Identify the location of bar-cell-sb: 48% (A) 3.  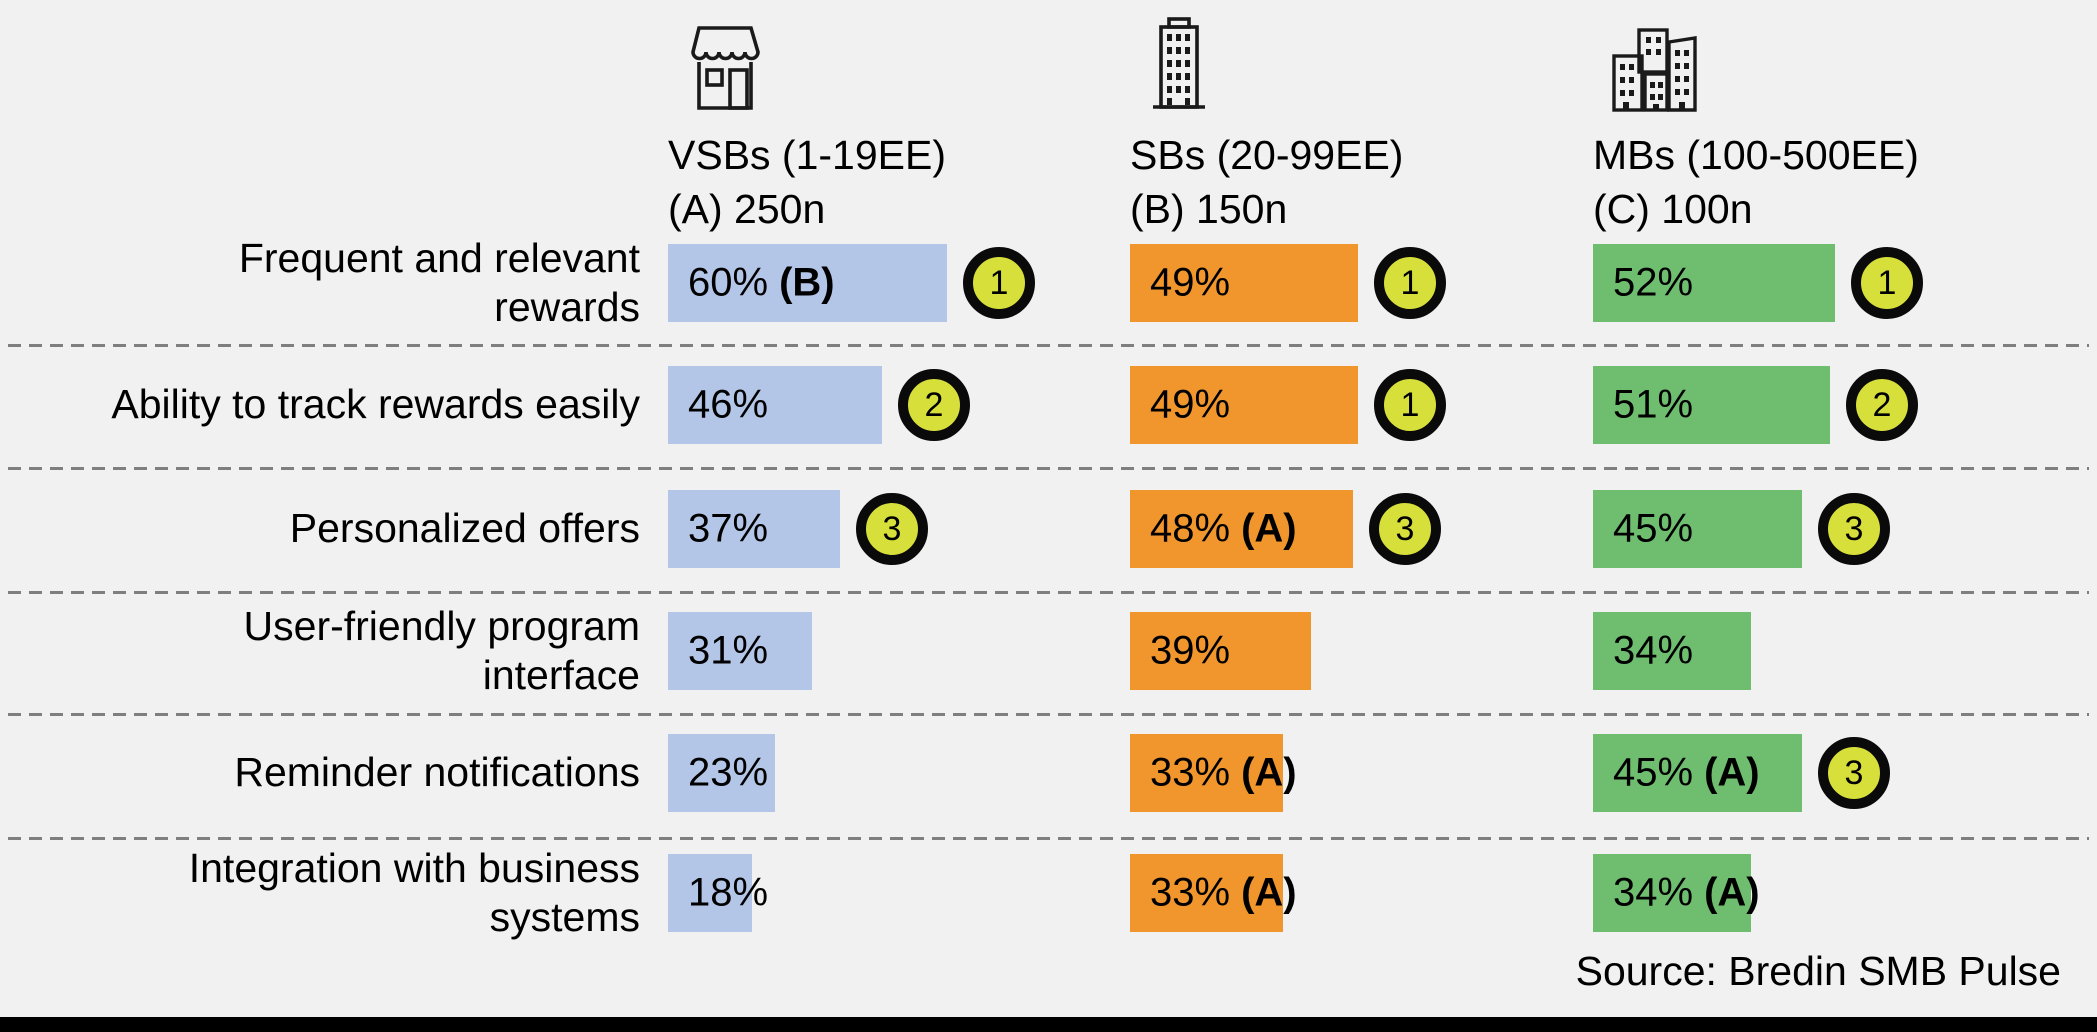
(1360, 529).